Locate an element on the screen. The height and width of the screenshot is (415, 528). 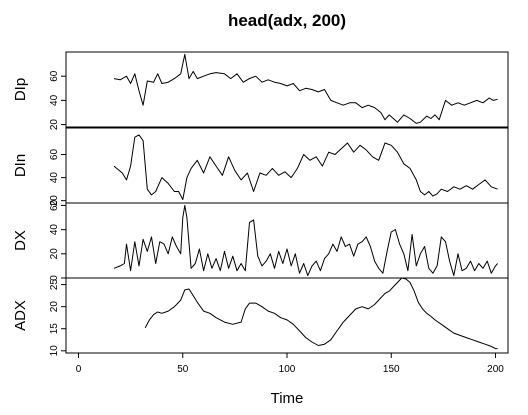
y-tick-label-dx-0: 0 is located at coordinates (54, 278).